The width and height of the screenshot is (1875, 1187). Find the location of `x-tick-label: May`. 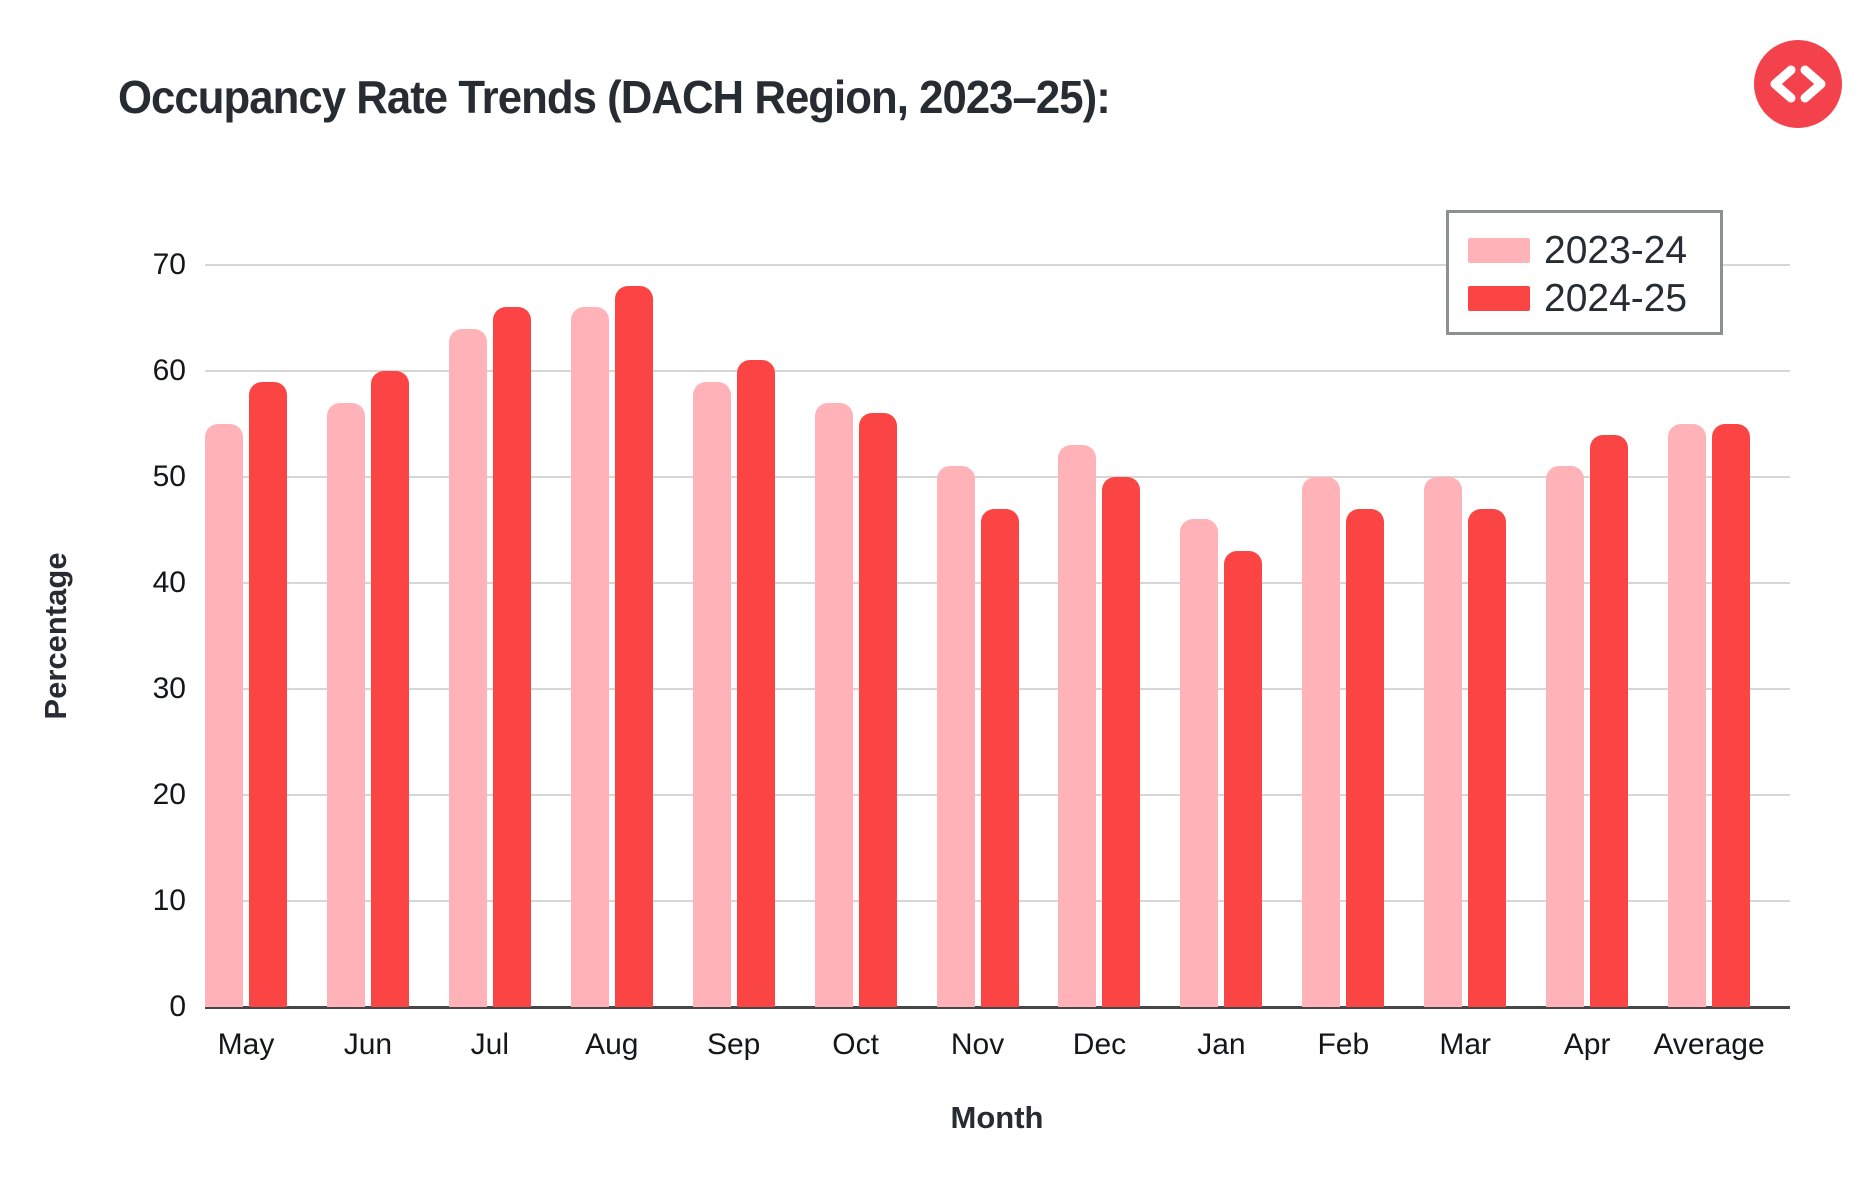

x-tick-label: May is located at coordinates (246, 1044).